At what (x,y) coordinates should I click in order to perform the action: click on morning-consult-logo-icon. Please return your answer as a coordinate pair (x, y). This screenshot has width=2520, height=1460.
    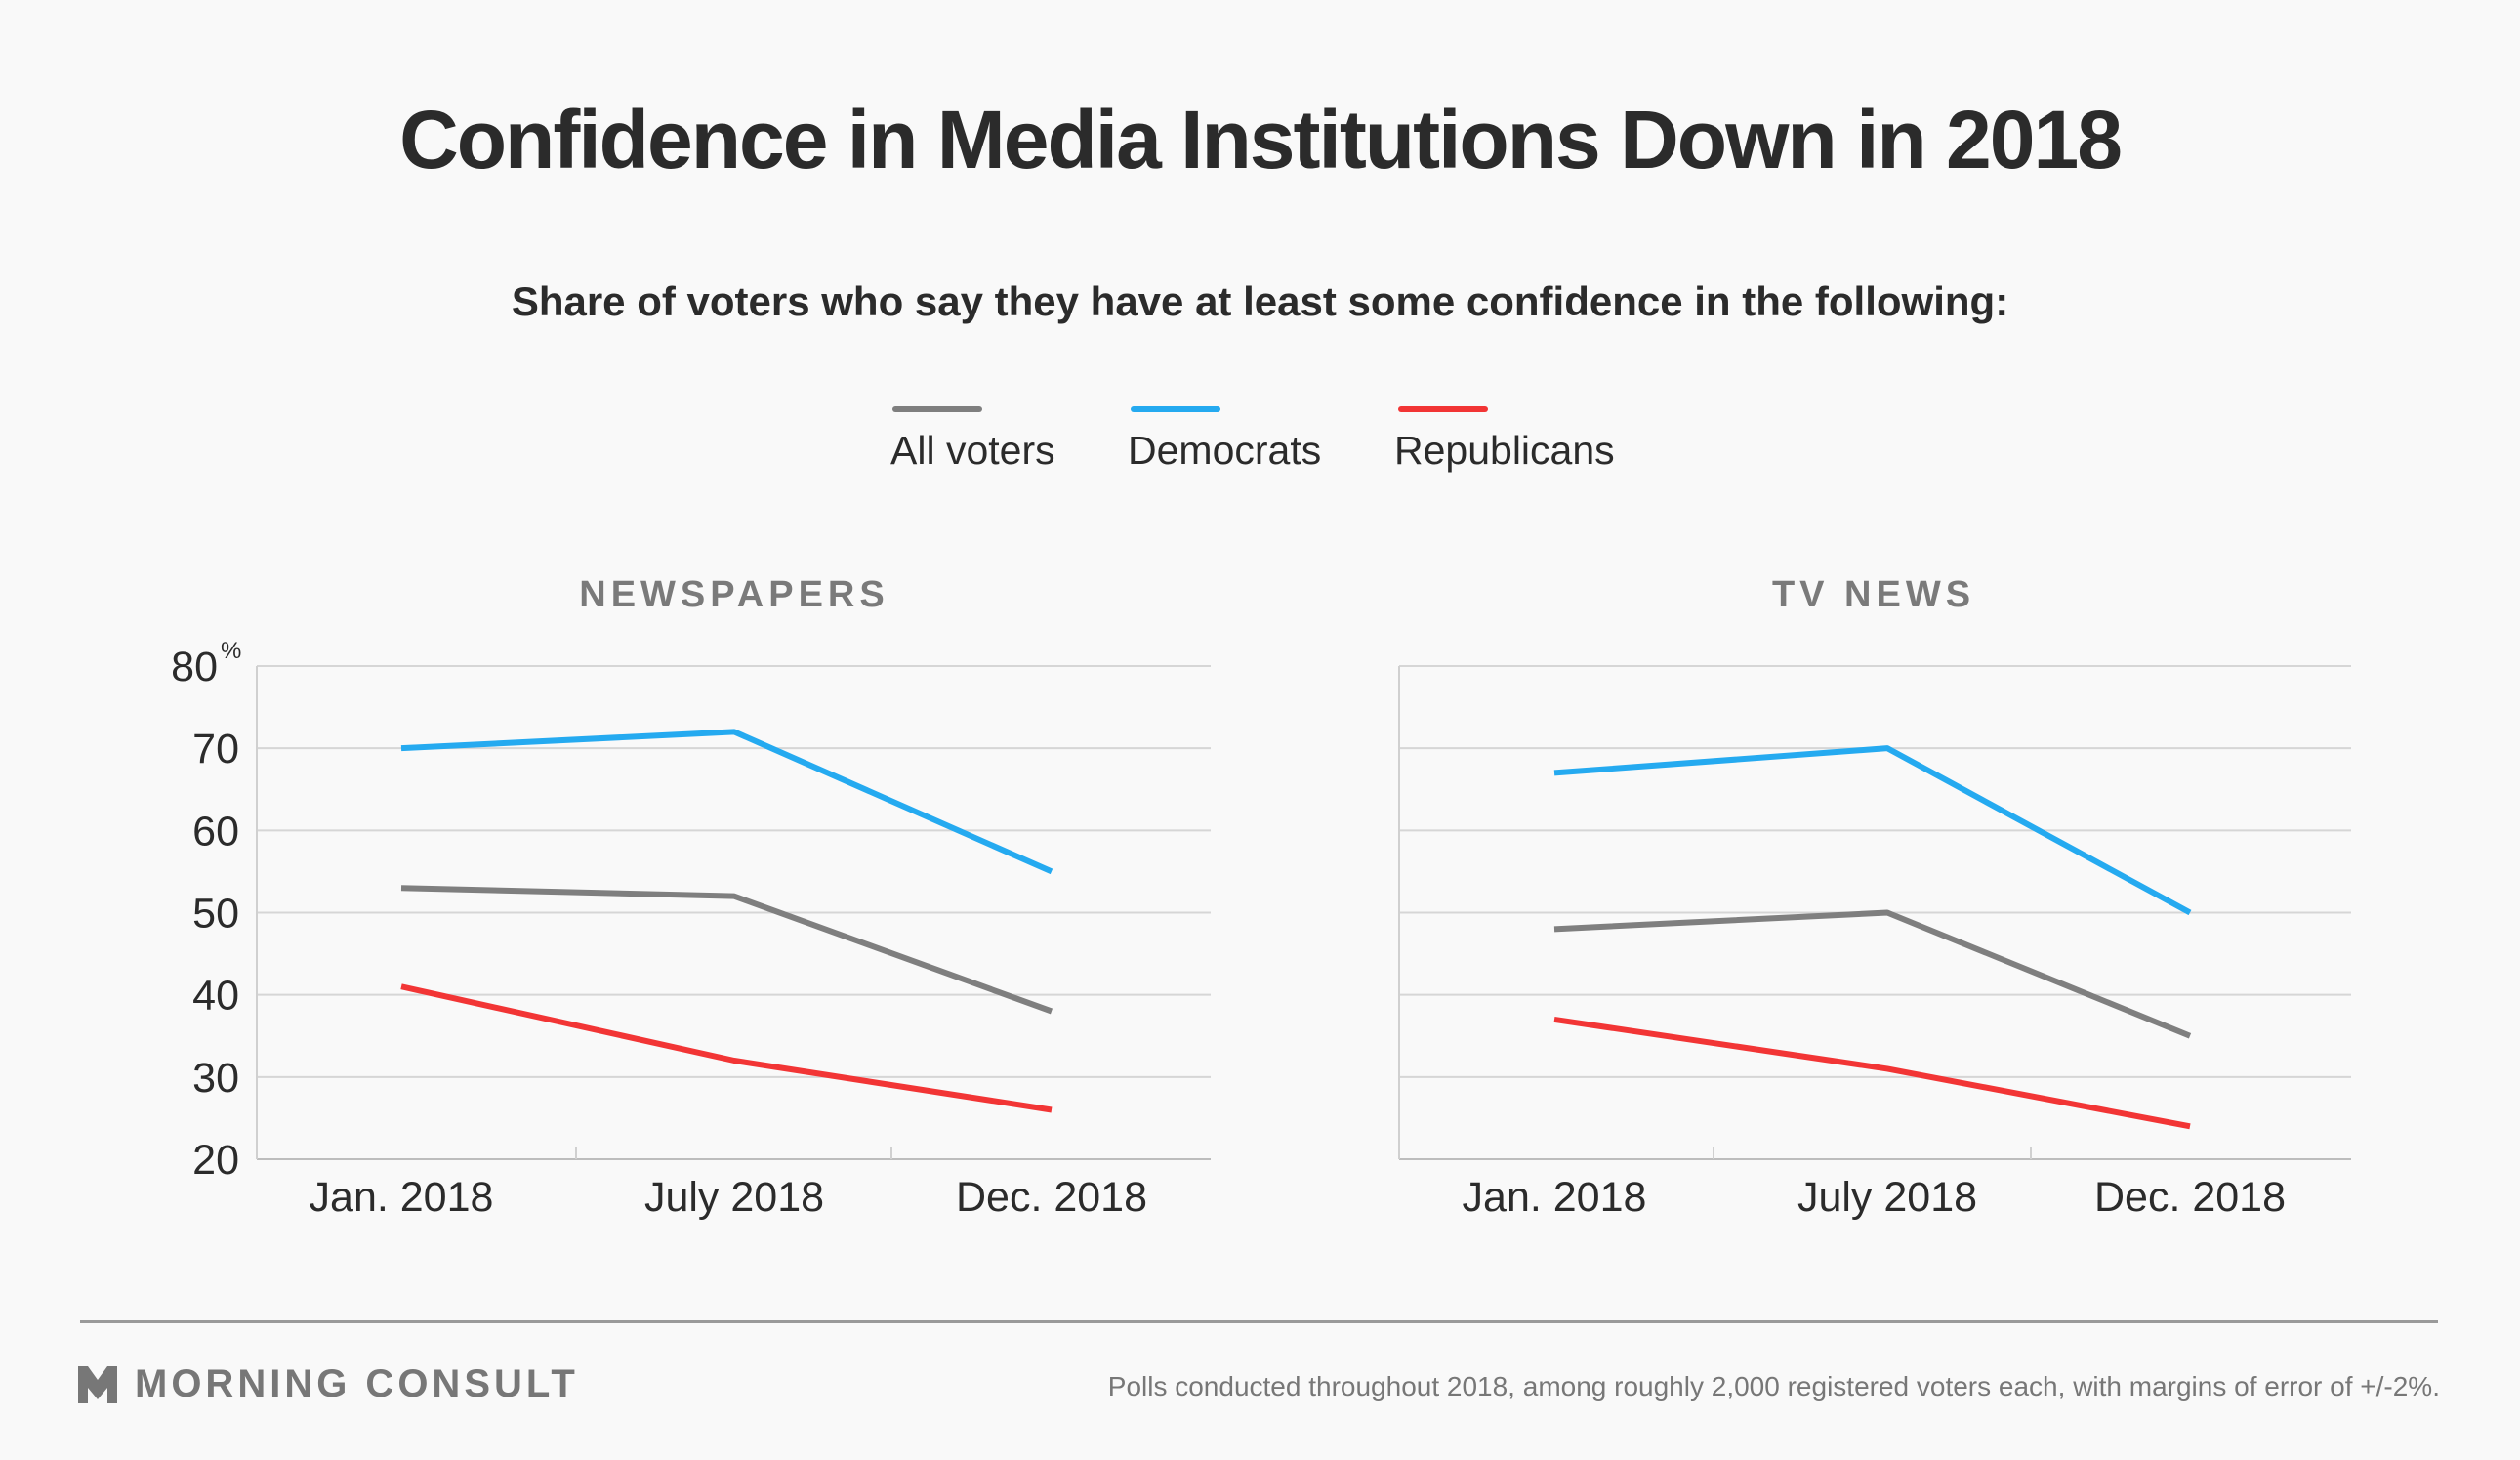
    Looking at the image, I should click on (97, 1384).